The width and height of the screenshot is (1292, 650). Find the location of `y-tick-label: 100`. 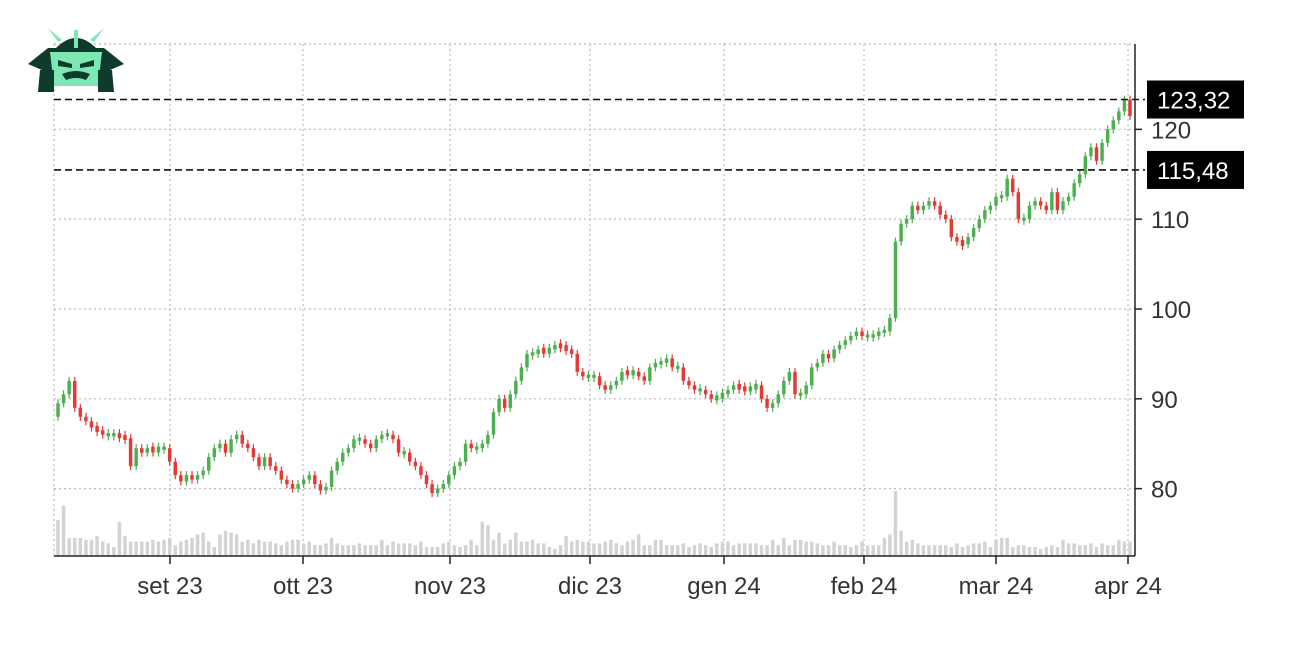

y-tick-label: 100 is located at coordinates (1171, 310).